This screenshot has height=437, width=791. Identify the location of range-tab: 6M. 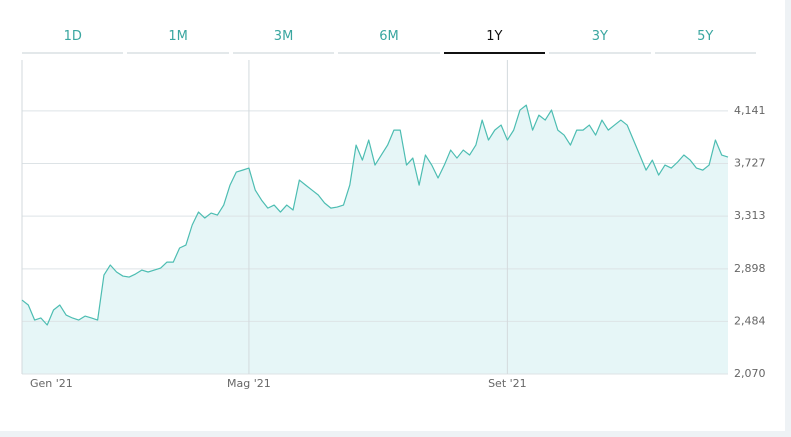
(389, 39).